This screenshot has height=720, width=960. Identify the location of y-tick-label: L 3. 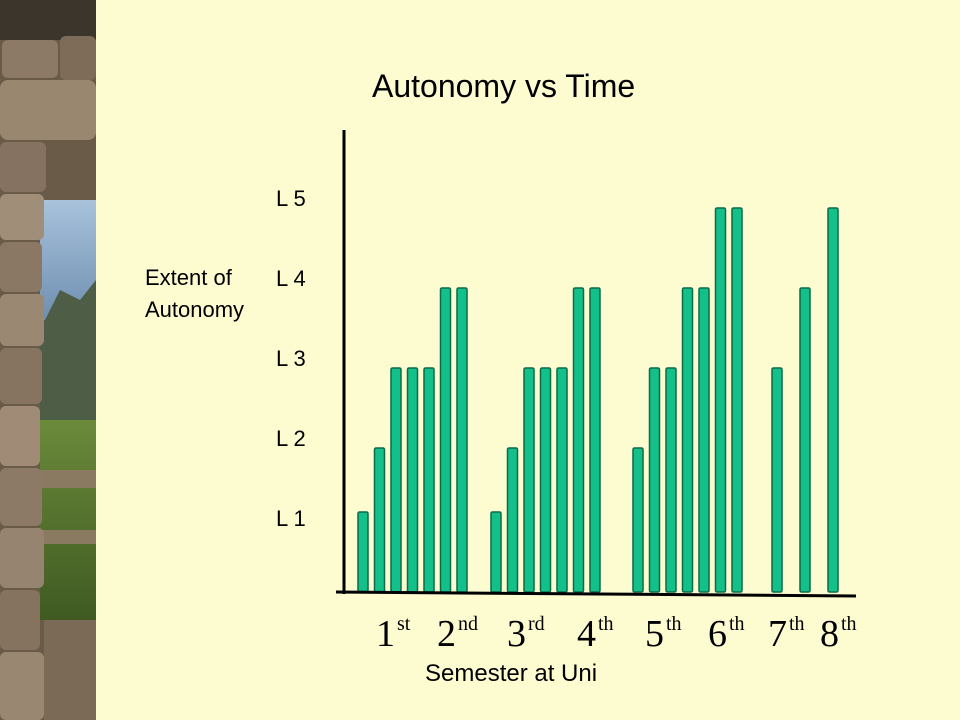
(291, 358).